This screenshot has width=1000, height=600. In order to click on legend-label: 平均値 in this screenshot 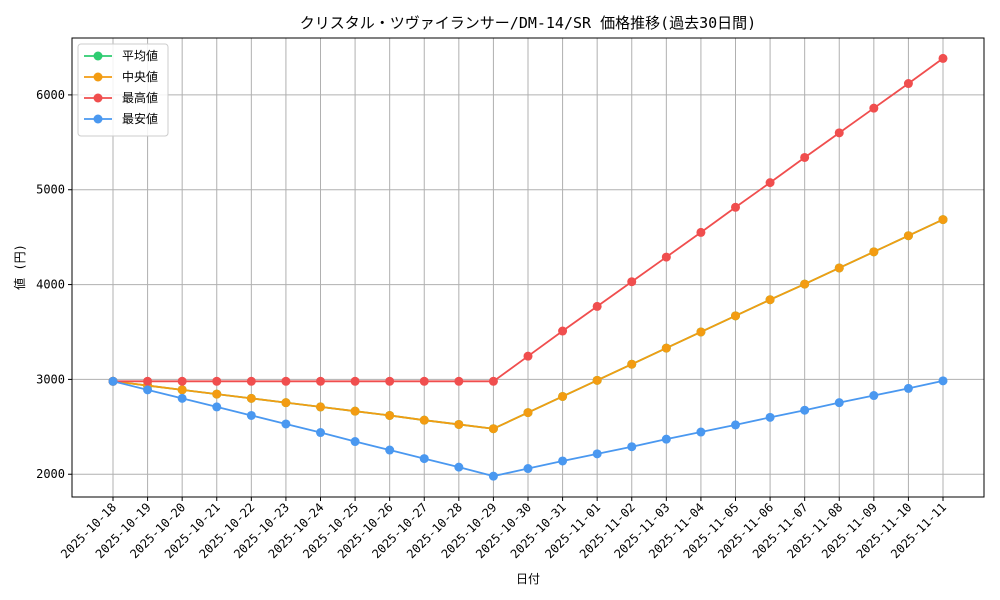, I will do `click(140, 55)`.